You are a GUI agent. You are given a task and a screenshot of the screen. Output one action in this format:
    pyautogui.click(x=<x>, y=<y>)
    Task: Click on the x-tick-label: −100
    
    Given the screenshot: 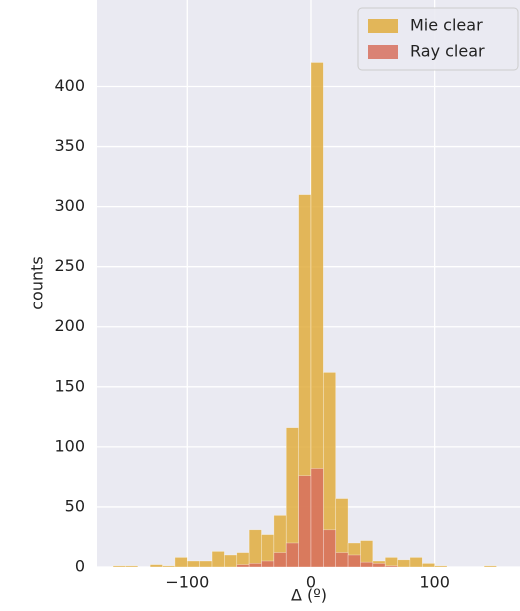 What is the action you would take?
    pyautogui.click(x=187, y=582)
    